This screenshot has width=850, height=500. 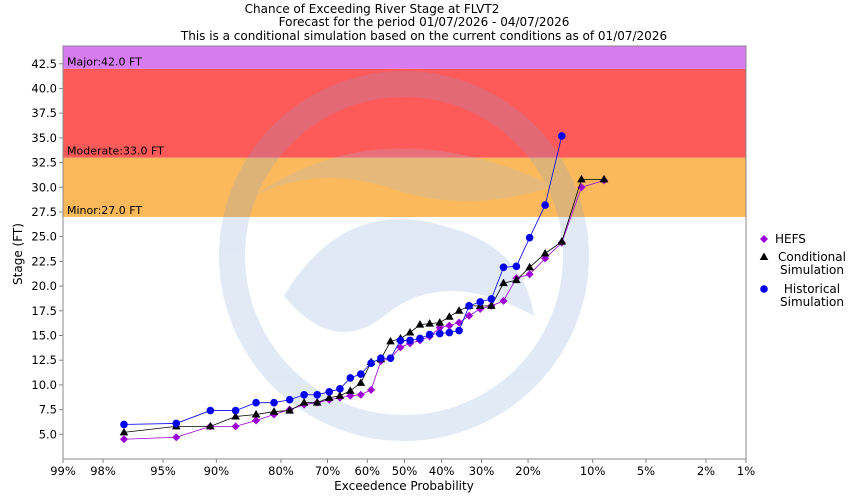 What do you see at coordinates (44, 163) in the screenshot?
I see `y-tick-label: 32.5` at bounding box center [44, 163].